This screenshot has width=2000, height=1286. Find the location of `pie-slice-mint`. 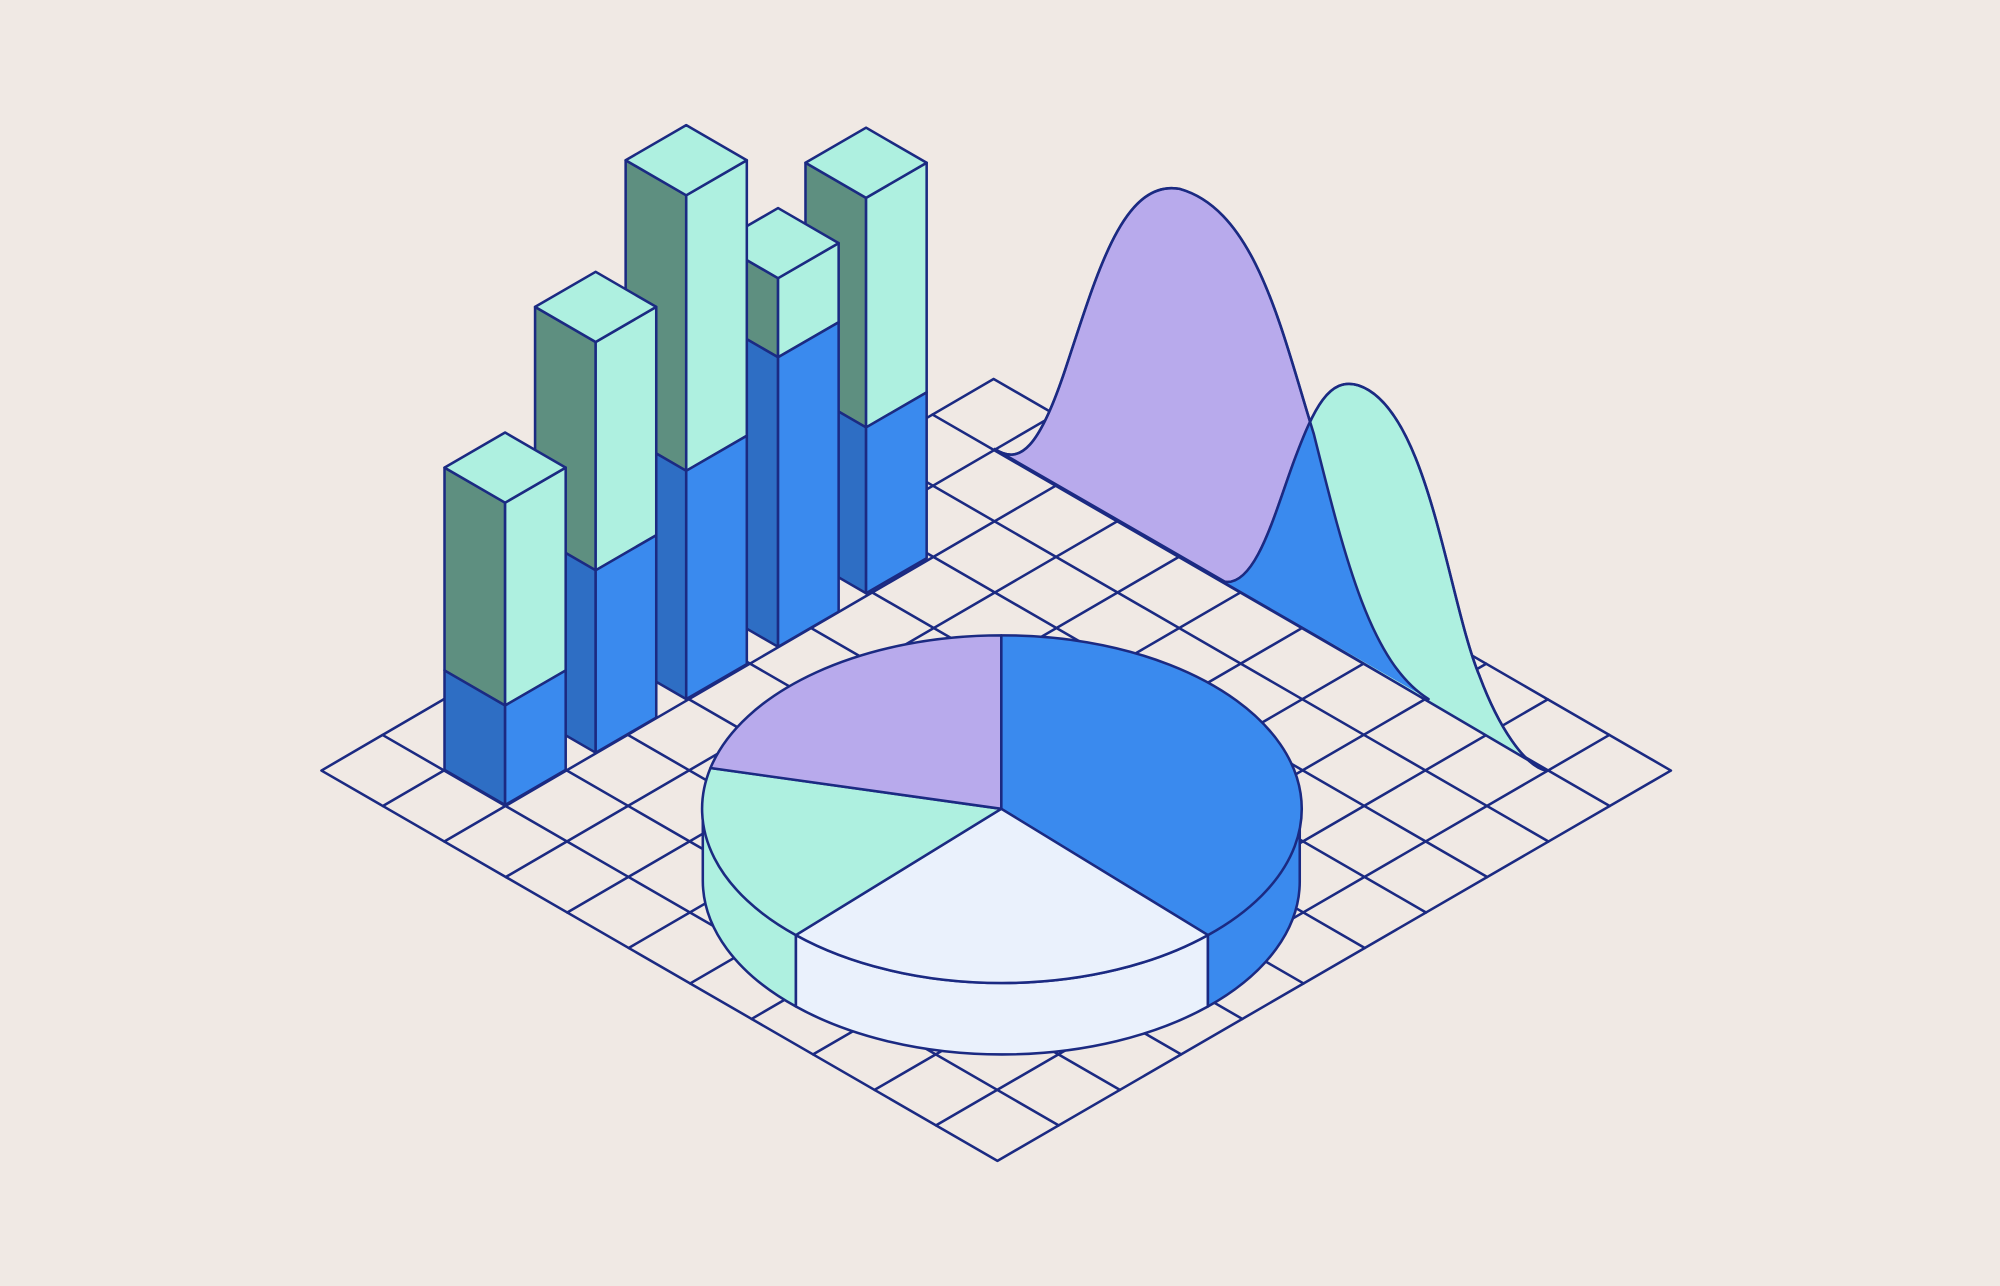

pie-slice-mint is located at coordinates (851, 851).